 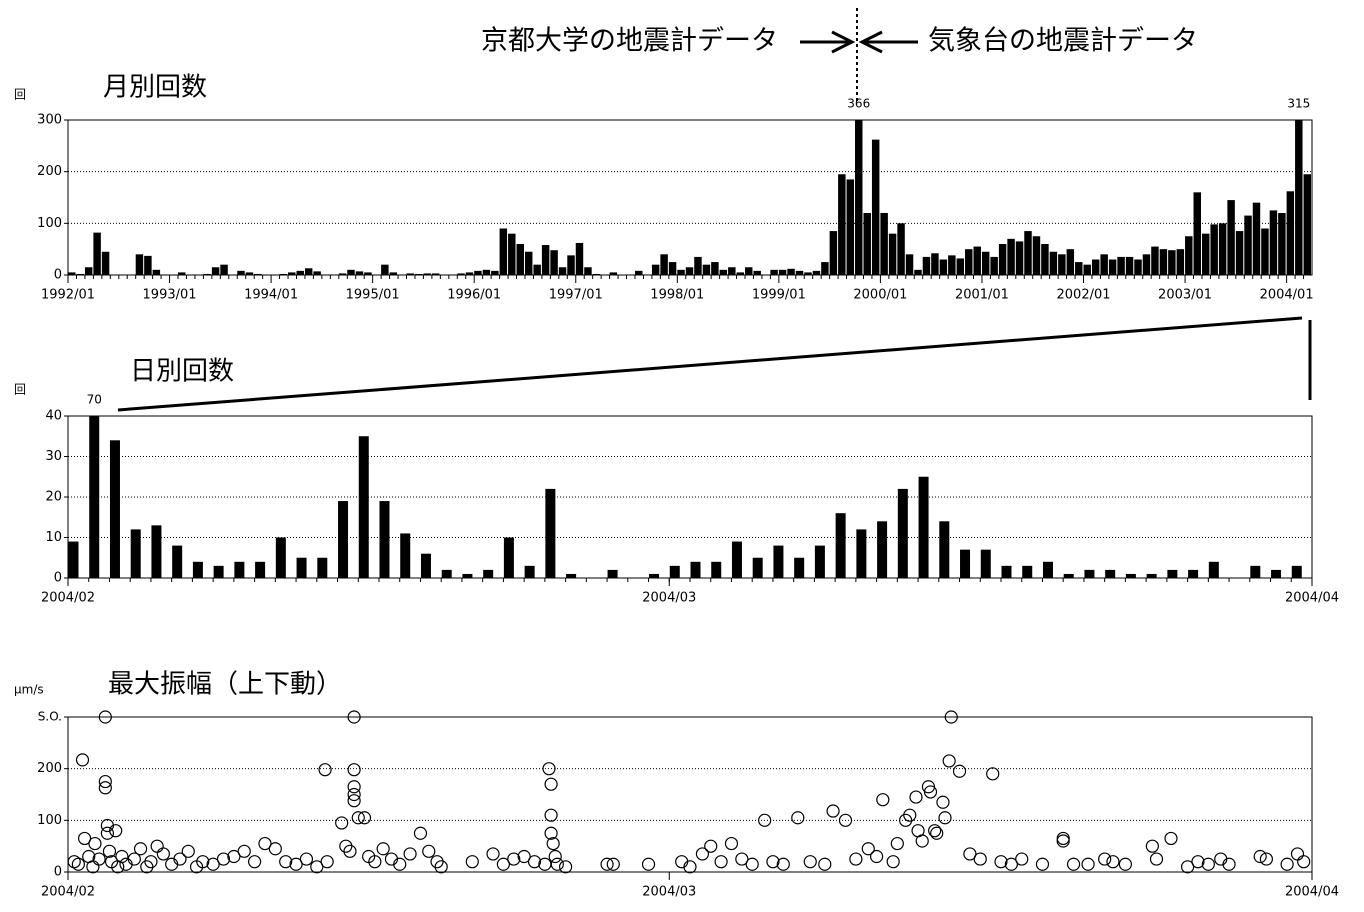 I want to click on x-tick-label: 1993/01, so click(x=170, y=295).